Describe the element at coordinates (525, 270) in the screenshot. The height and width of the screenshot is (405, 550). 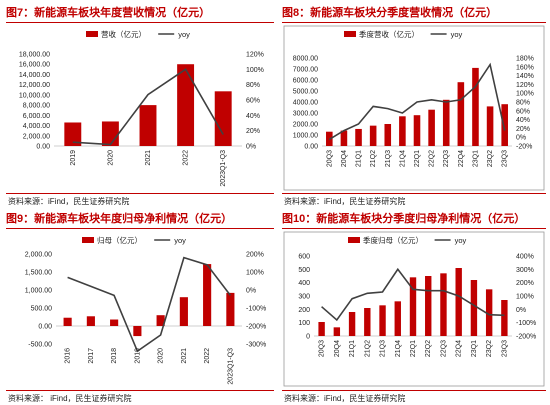
I see `right-axis-tick-label: 300%` at that location.